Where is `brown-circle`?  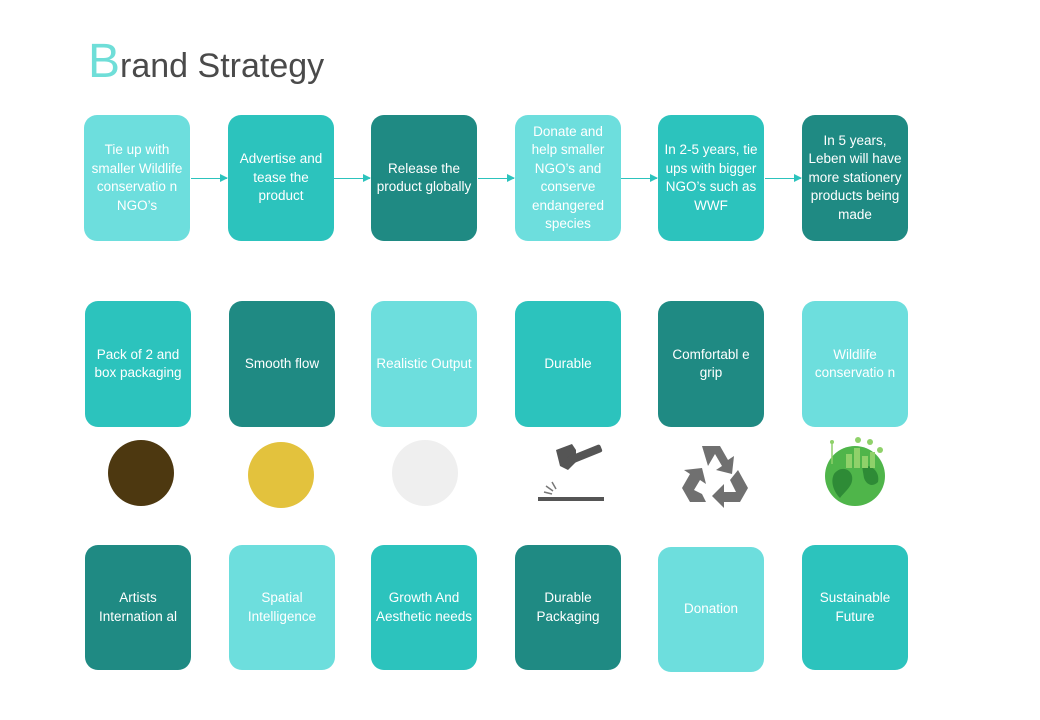 brown-circle is located at coordinates (141, 473).